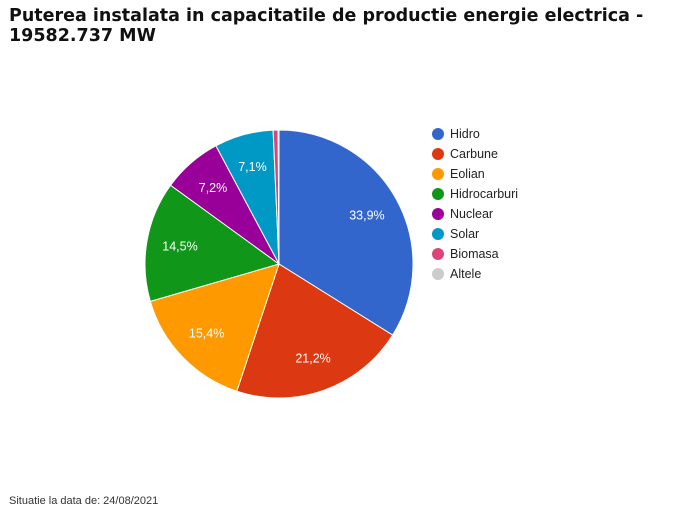 The image size is (700, 511). I want to click on legend-item-carbune: Carbune, so click(475, 154).